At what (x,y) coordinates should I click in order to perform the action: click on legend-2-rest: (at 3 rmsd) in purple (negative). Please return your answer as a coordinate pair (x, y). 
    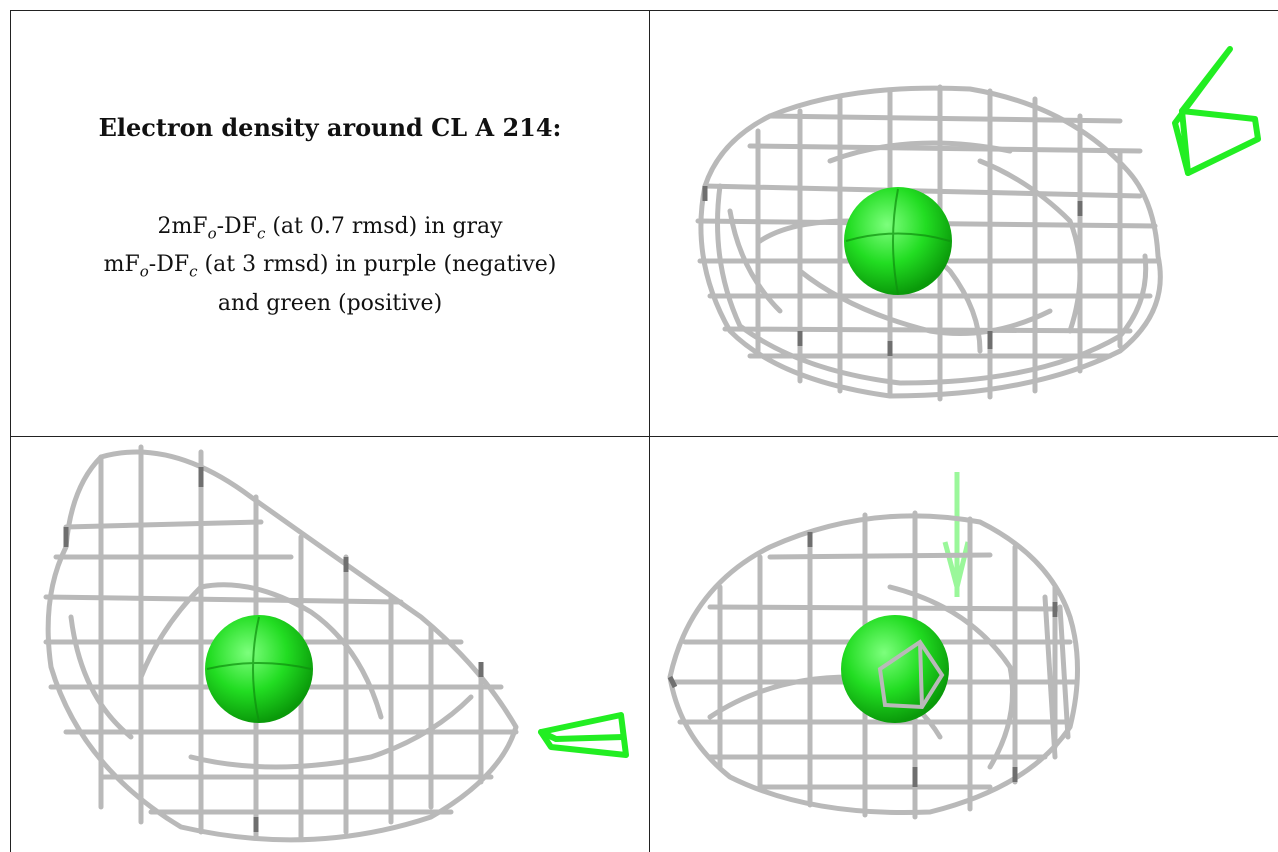
    Looking at the image, I should click on (377, 265).